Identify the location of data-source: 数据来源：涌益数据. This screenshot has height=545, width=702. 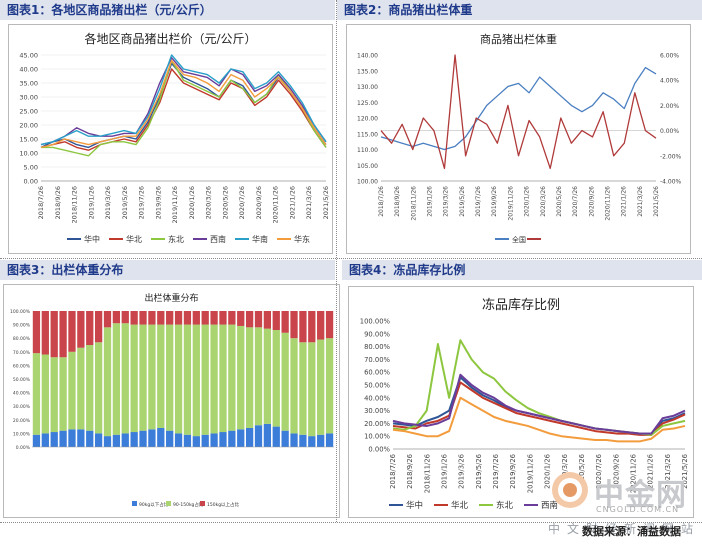
(631, 531).